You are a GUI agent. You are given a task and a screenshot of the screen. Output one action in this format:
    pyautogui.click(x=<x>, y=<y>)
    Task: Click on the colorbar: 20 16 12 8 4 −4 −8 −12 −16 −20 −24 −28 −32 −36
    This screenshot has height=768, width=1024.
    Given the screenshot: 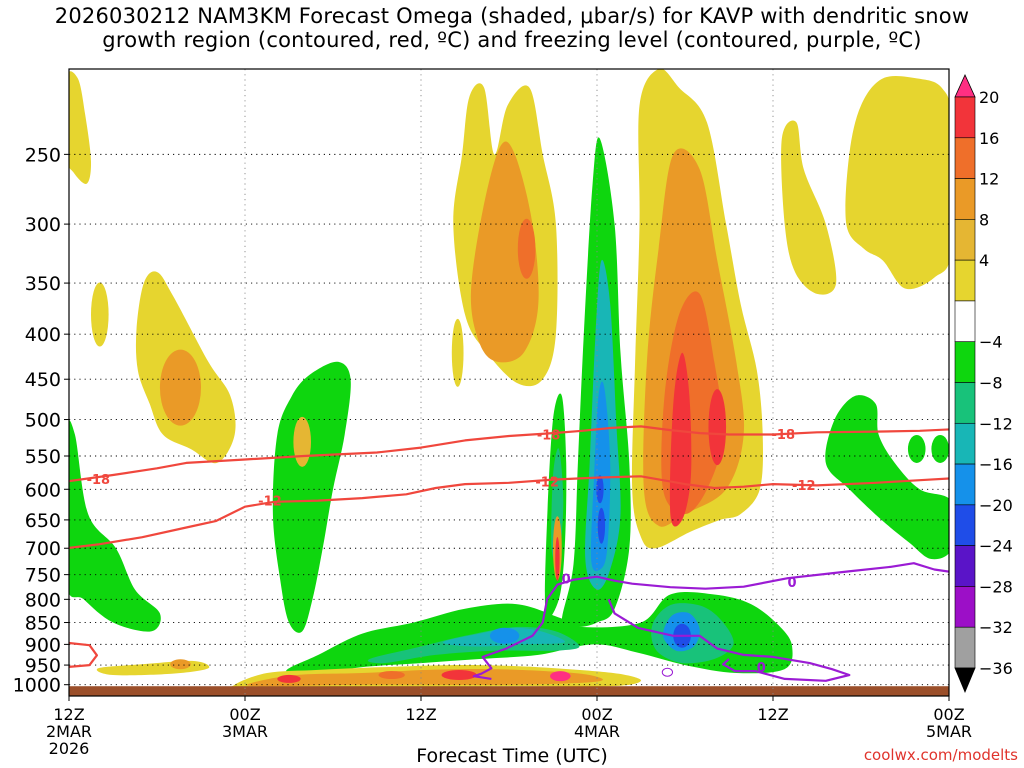 What is the action you would take?
    pyautogui.click(x=983, y=384)
    